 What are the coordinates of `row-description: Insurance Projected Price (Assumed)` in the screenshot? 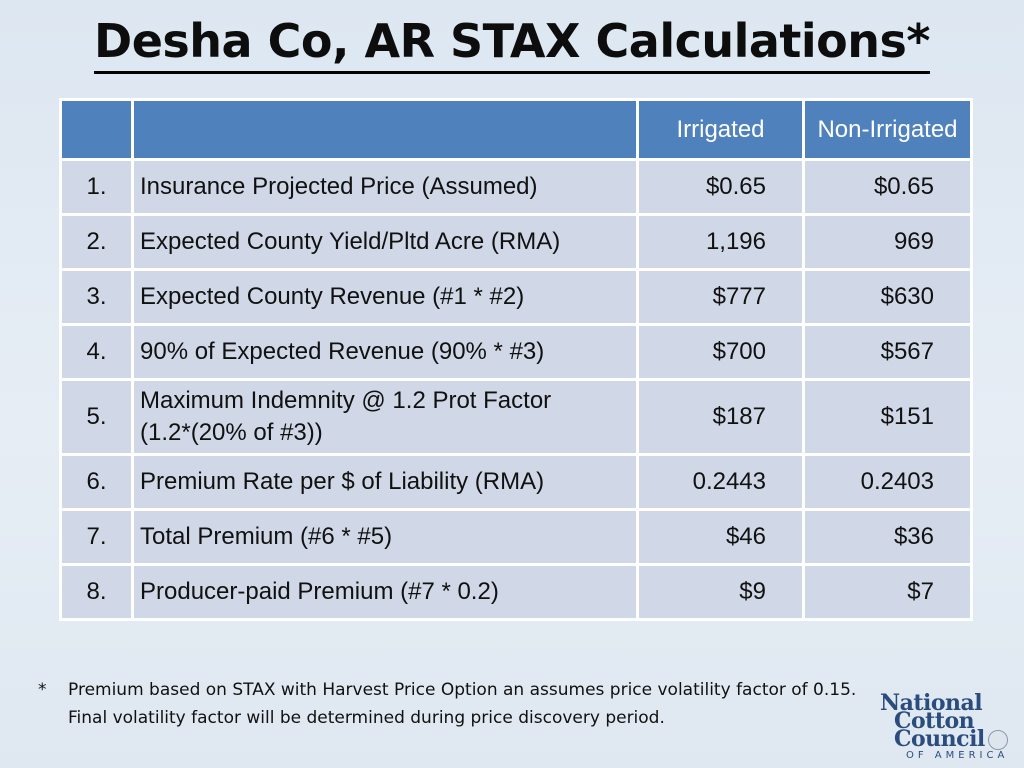 It's located at (385, 187).